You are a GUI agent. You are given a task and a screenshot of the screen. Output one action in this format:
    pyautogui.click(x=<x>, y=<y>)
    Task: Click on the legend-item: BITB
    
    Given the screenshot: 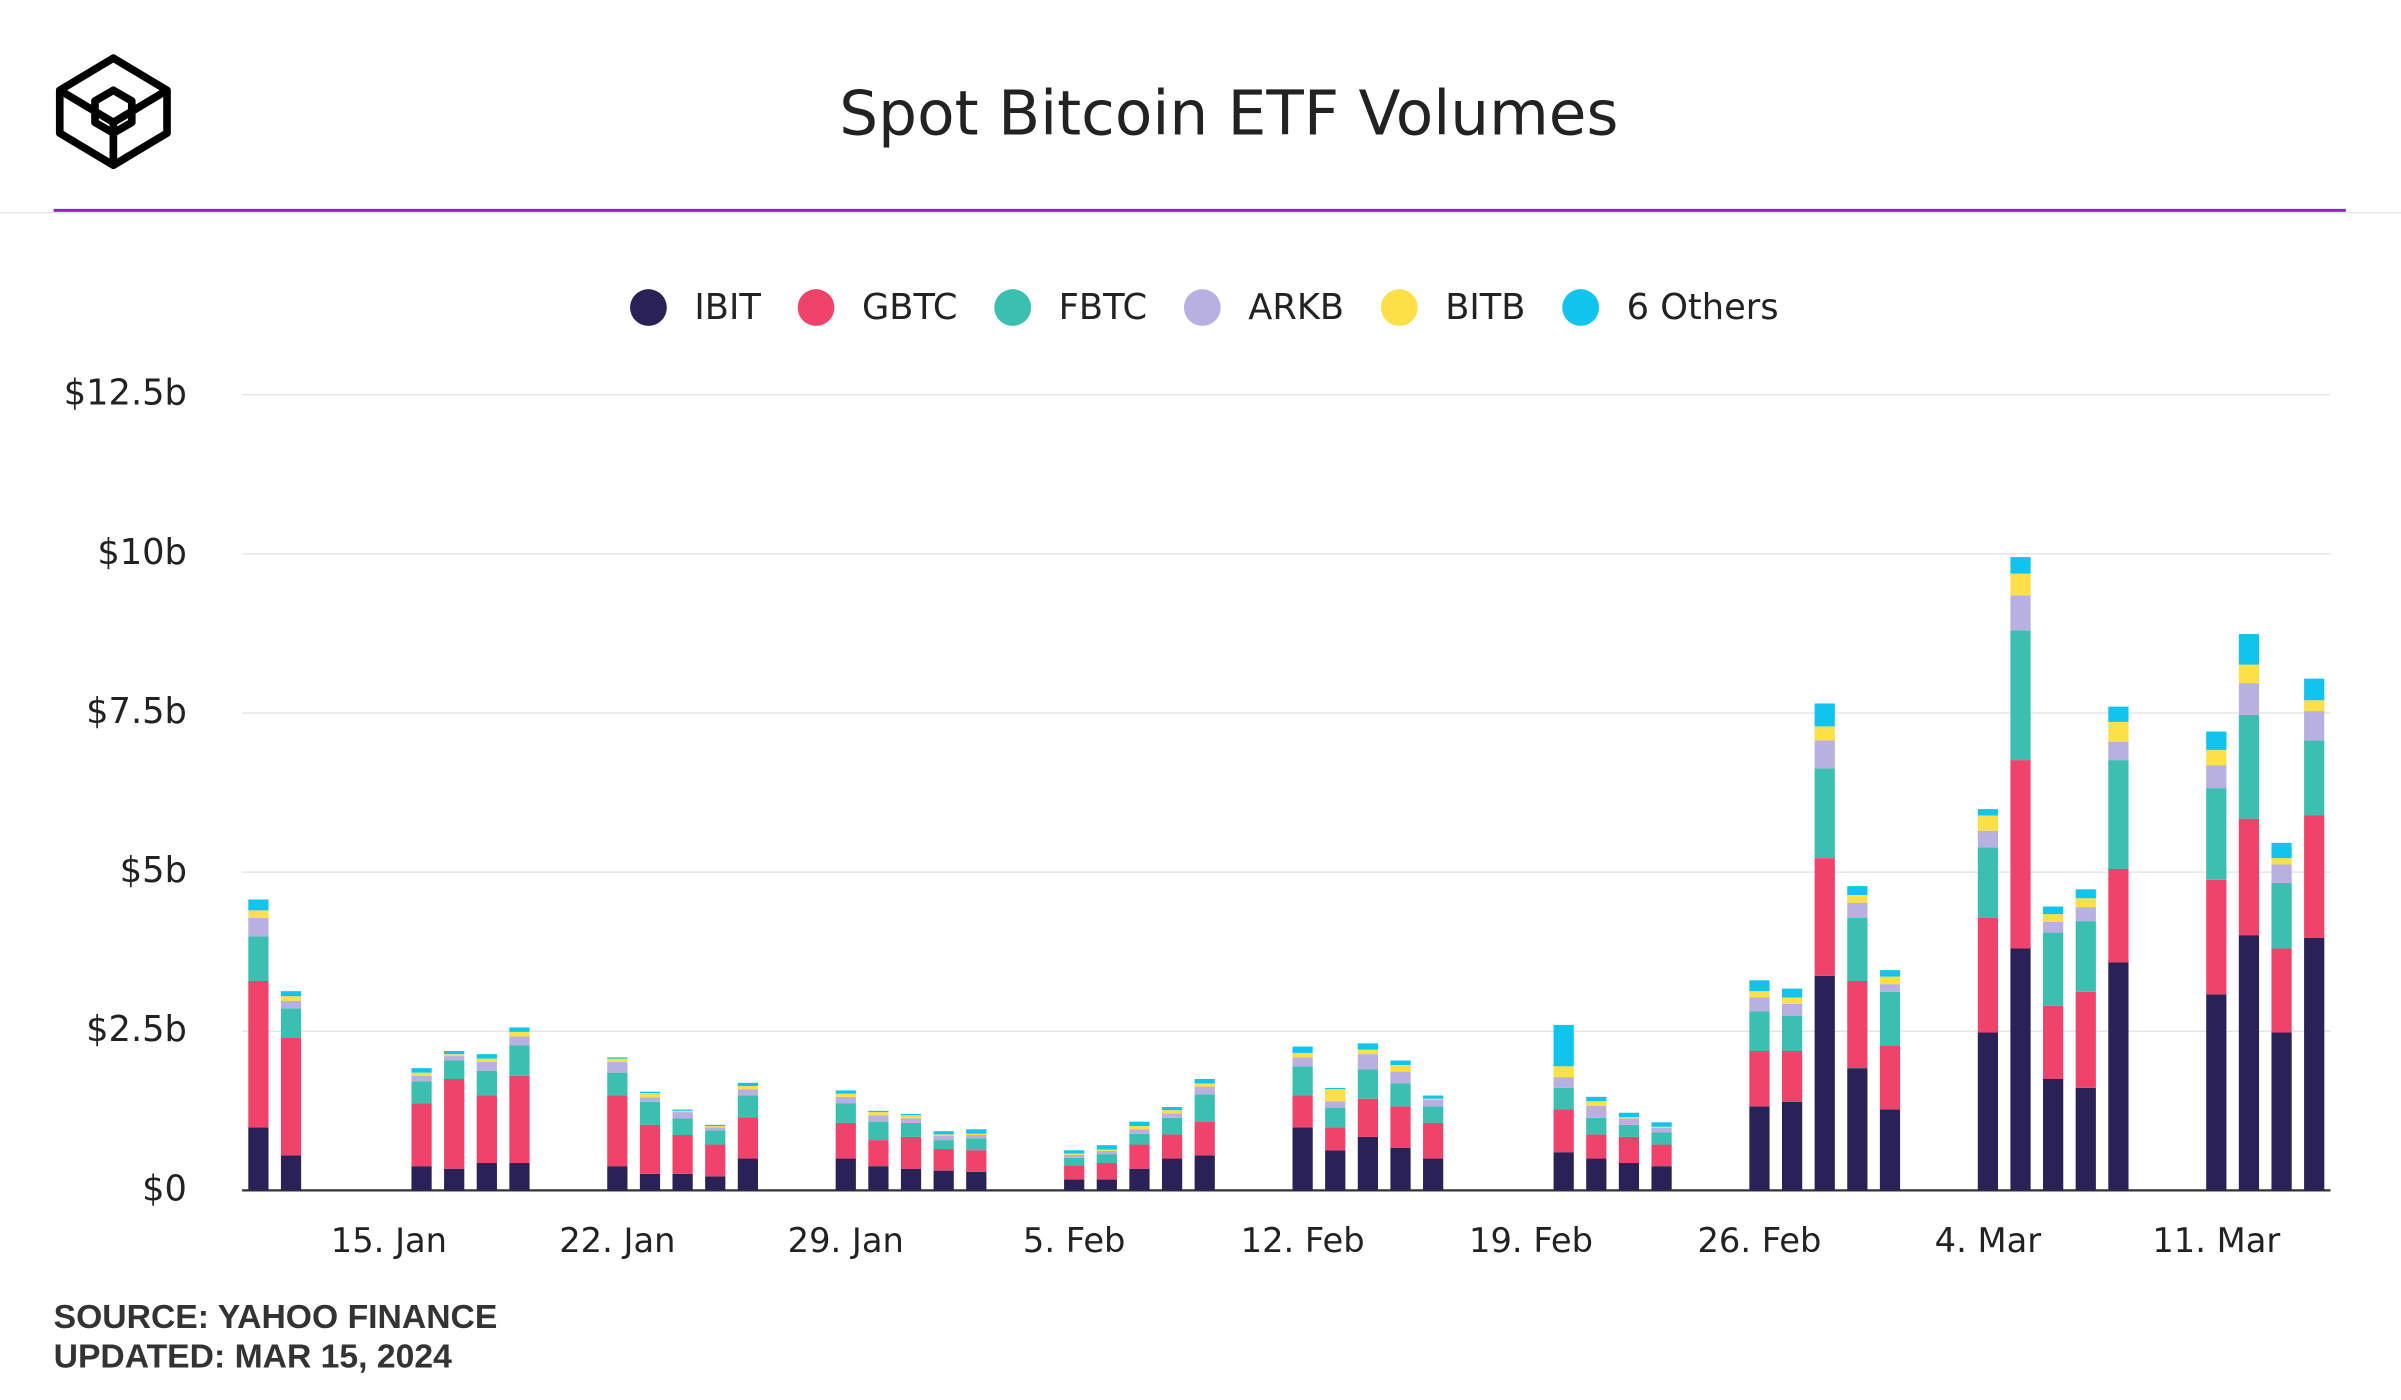 What is the action you would take?
    pyautogui.click(x=1452, y=307)
    